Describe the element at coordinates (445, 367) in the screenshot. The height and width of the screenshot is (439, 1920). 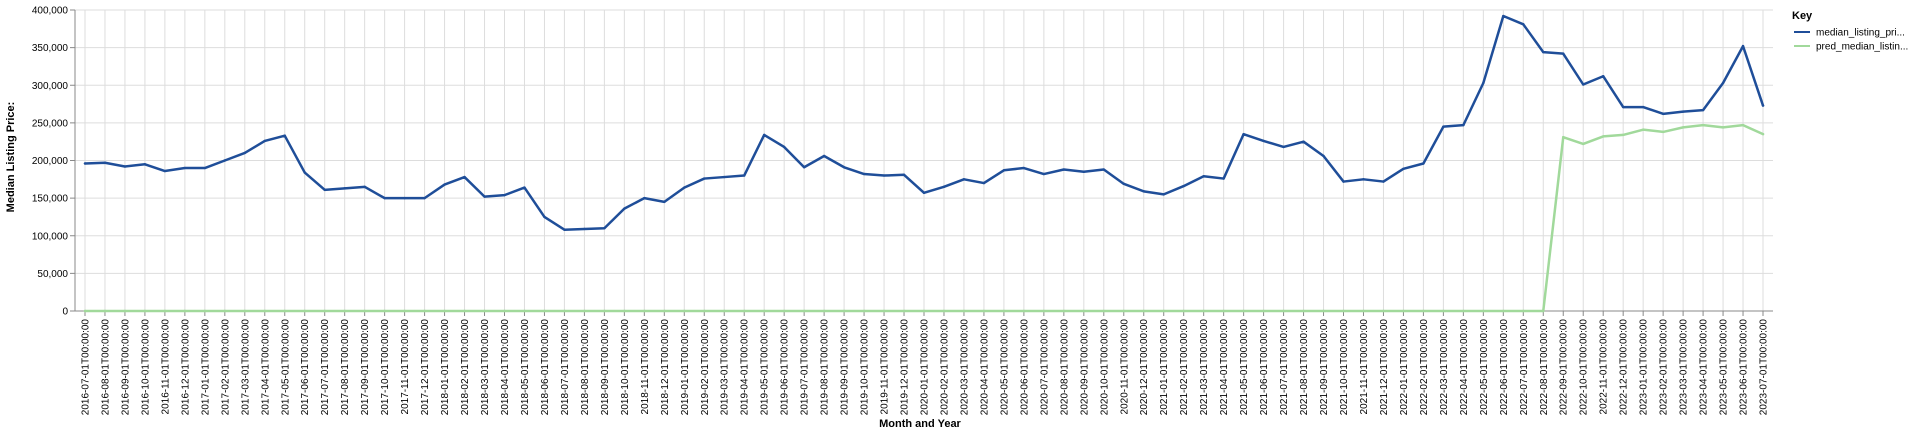
I see `x-tick-label: 2018-01-01T00:00:00` at that location.